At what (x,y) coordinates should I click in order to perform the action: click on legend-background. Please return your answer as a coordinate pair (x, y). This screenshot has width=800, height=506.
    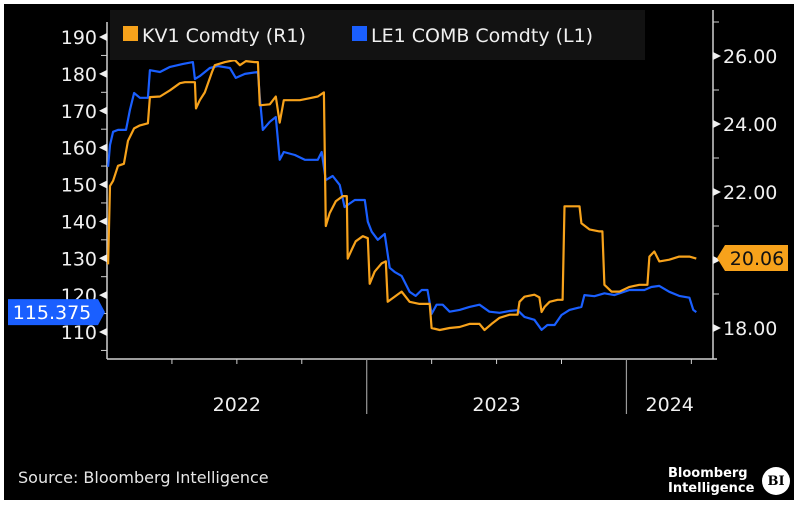
    Looking at the image, I should click on (377, 35).